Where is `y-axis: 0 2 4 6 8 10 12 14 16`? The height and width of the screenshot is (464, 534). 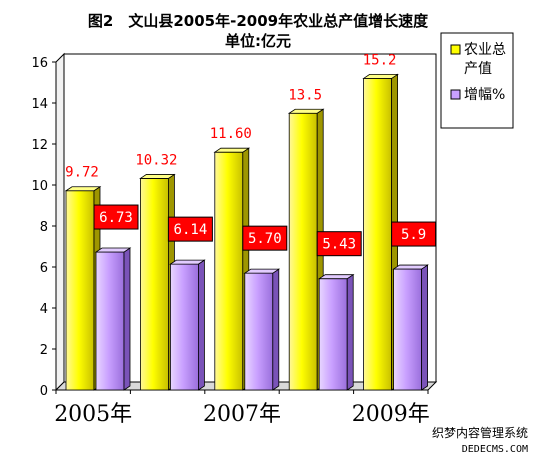 y-axis: 0 2 4 6 8 10 12 14 16 is located at coordinates (44, 227).